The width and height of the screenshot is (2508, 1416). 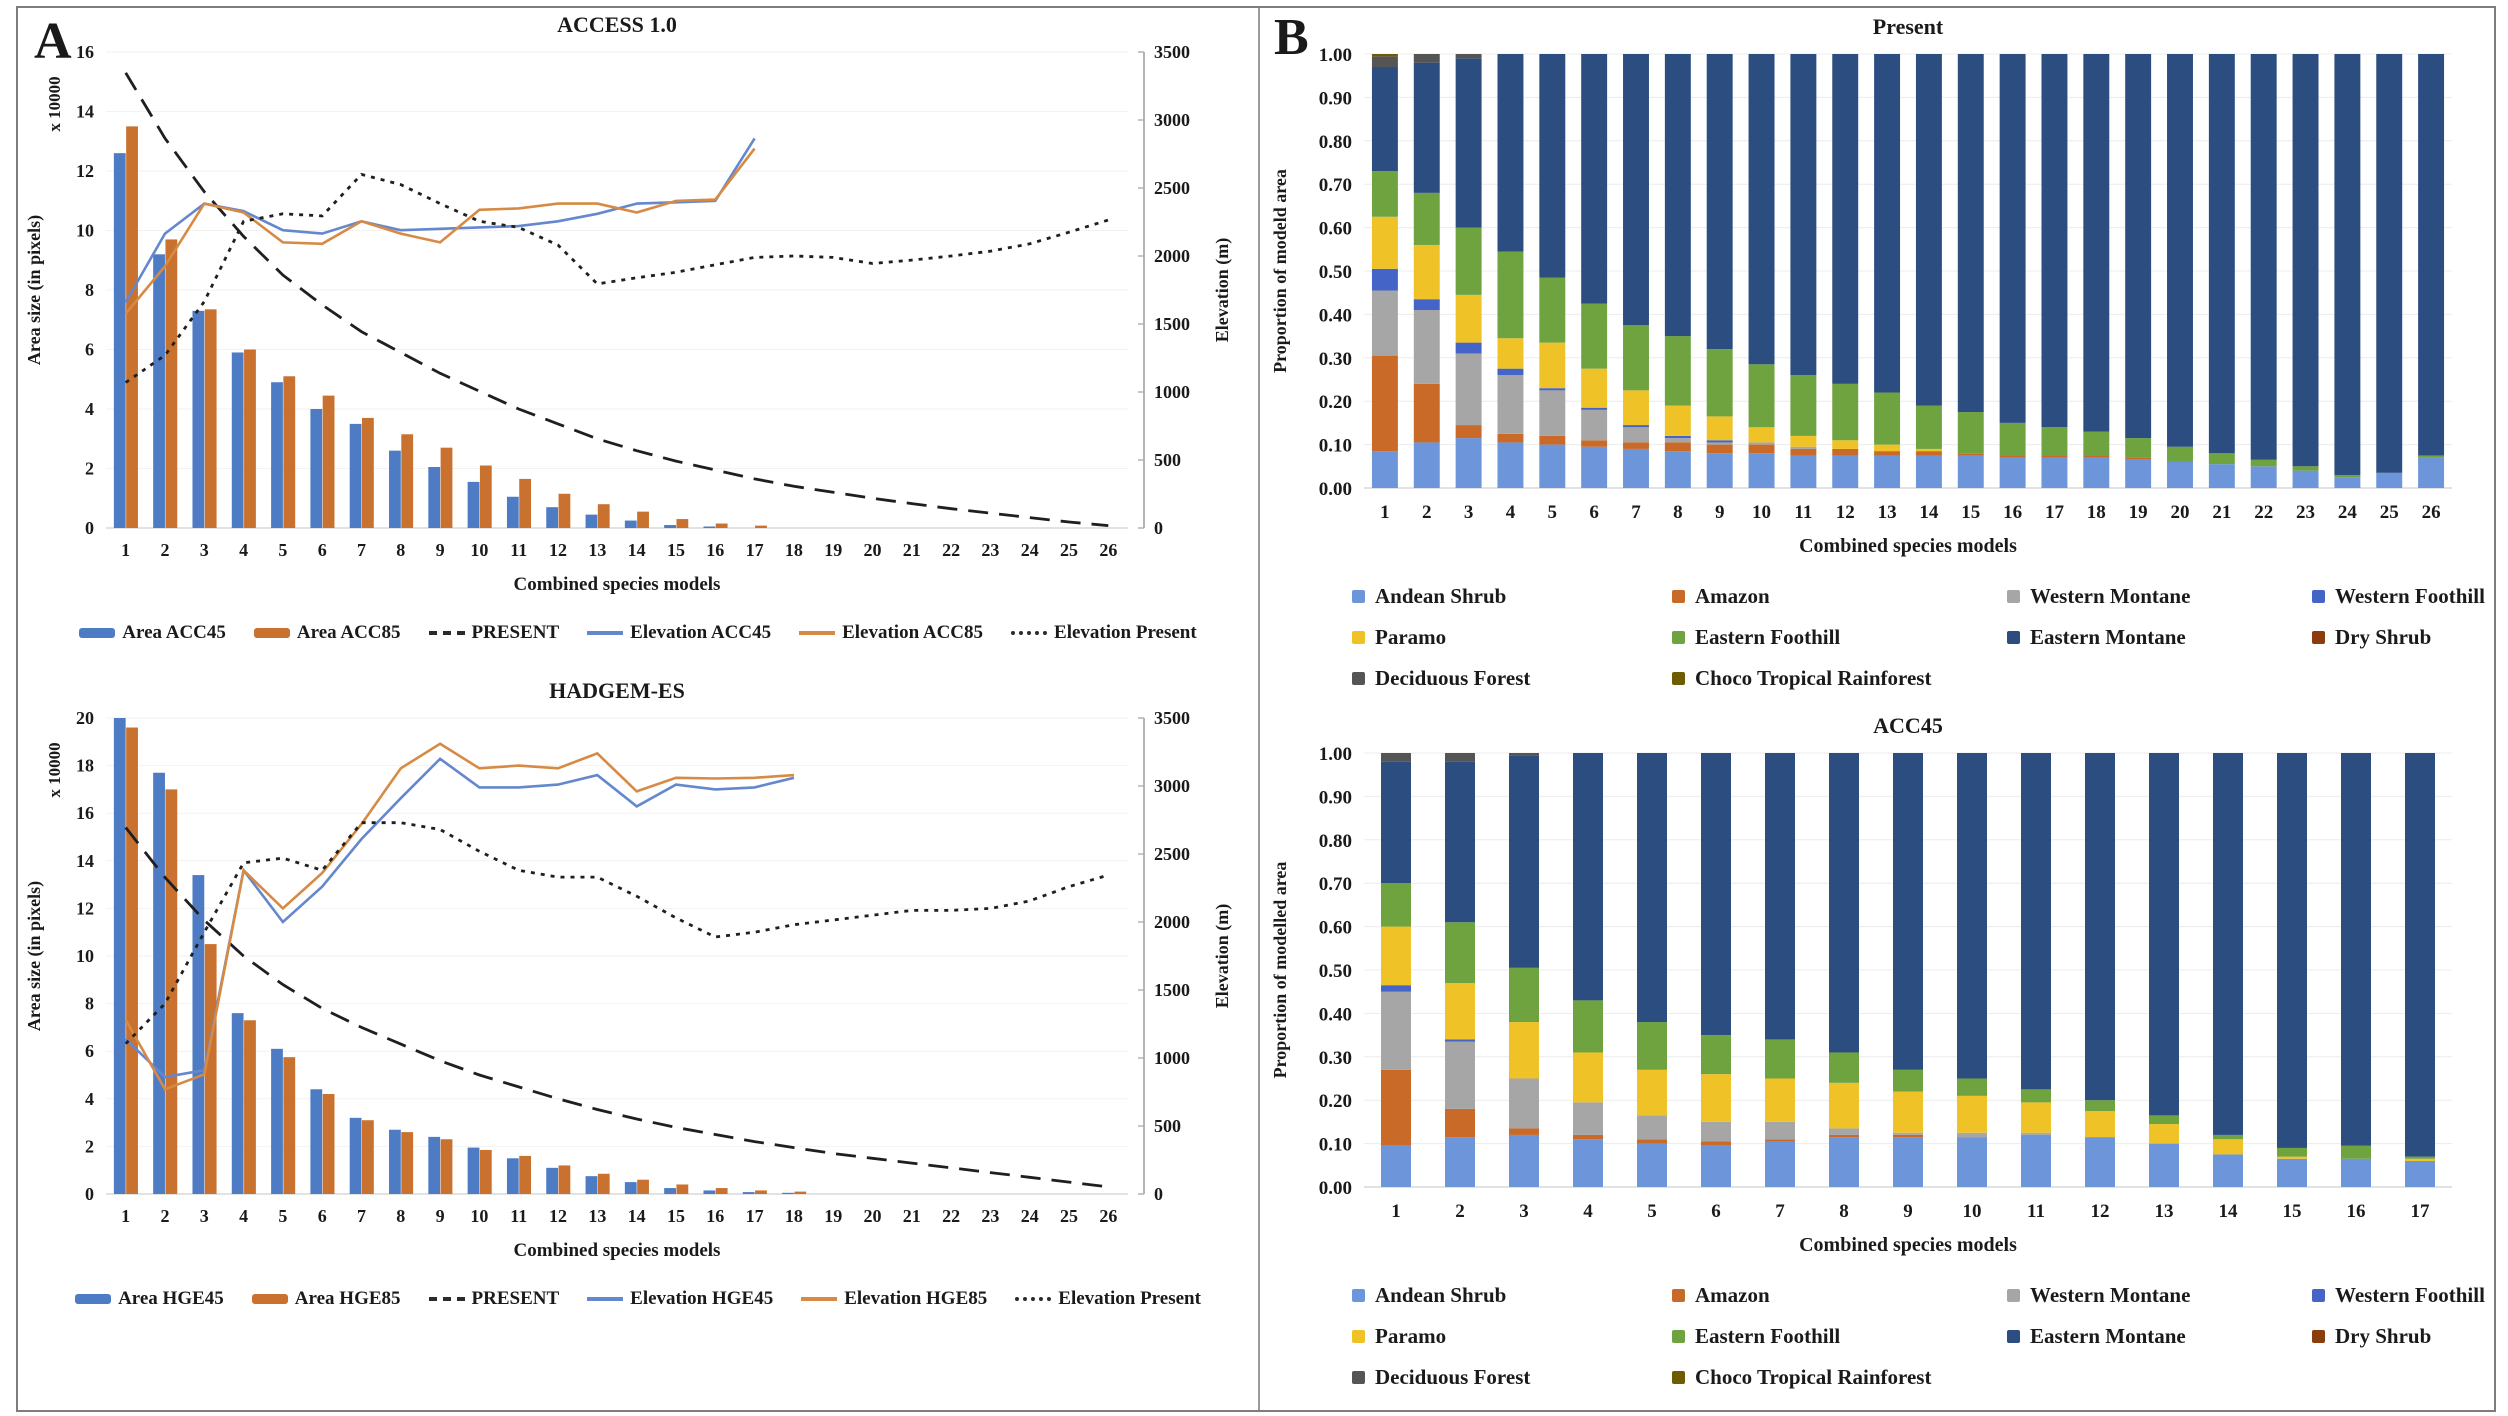 I want to click on legend-item: Dry Shrub, so click(x=2402, y=1336).